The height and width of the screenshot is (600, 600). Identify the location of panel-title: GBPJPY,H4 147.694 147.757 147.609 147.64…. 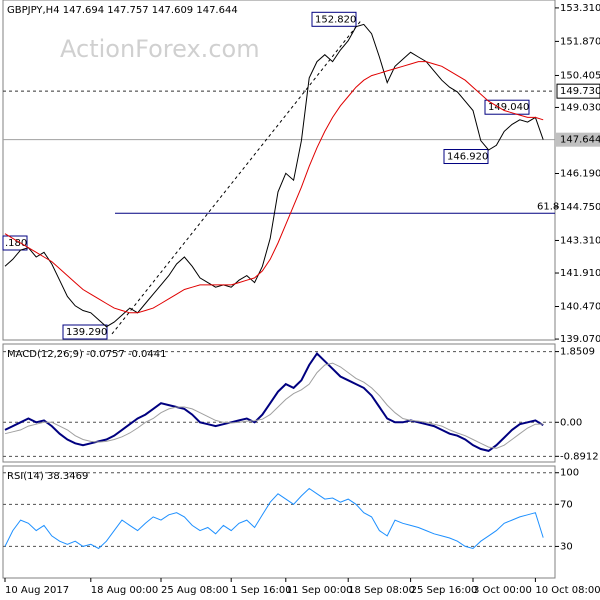
(122, 10).